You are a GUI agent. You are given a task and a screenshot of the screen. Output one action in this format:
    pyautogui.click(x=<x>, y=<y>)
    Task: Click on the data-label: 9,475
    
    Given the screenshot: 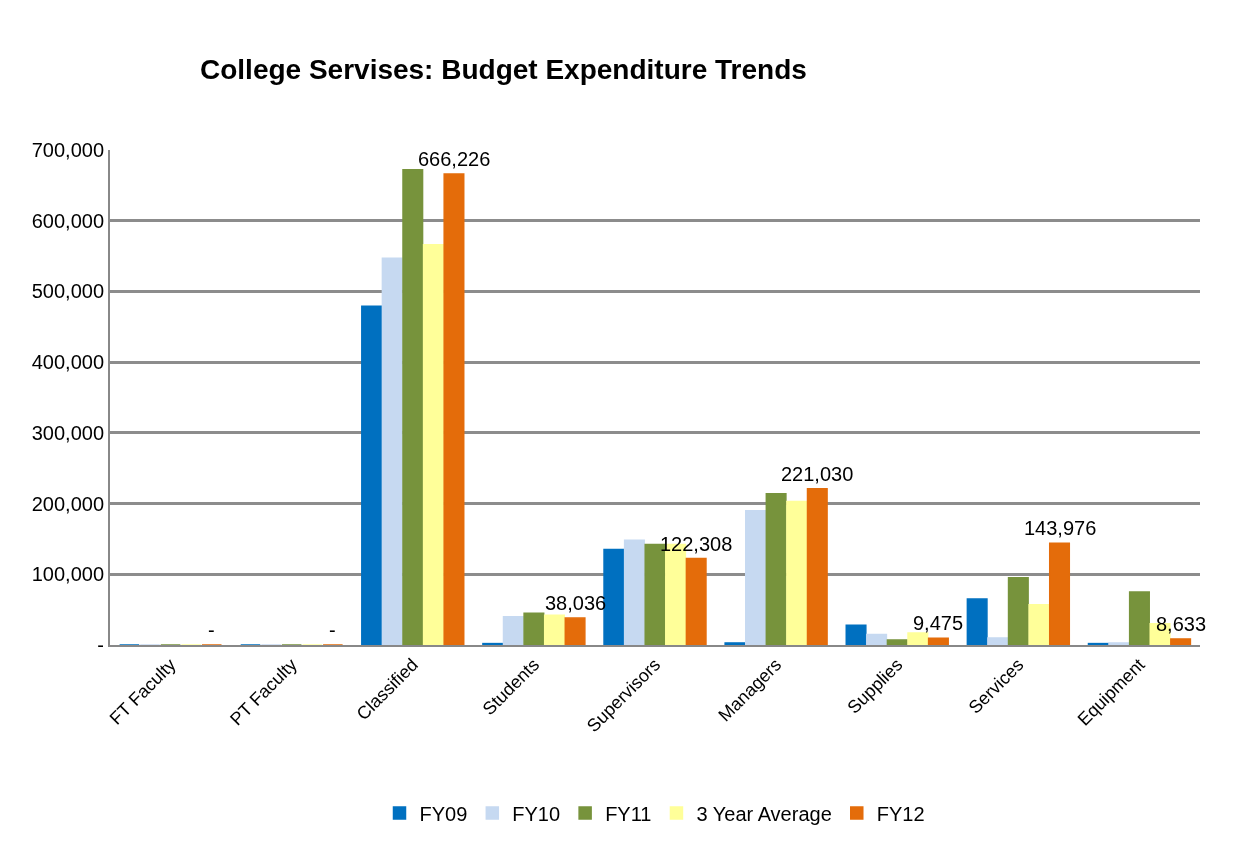 What is the action you would take?
    pyautogui.click(x=938, y=623)
    